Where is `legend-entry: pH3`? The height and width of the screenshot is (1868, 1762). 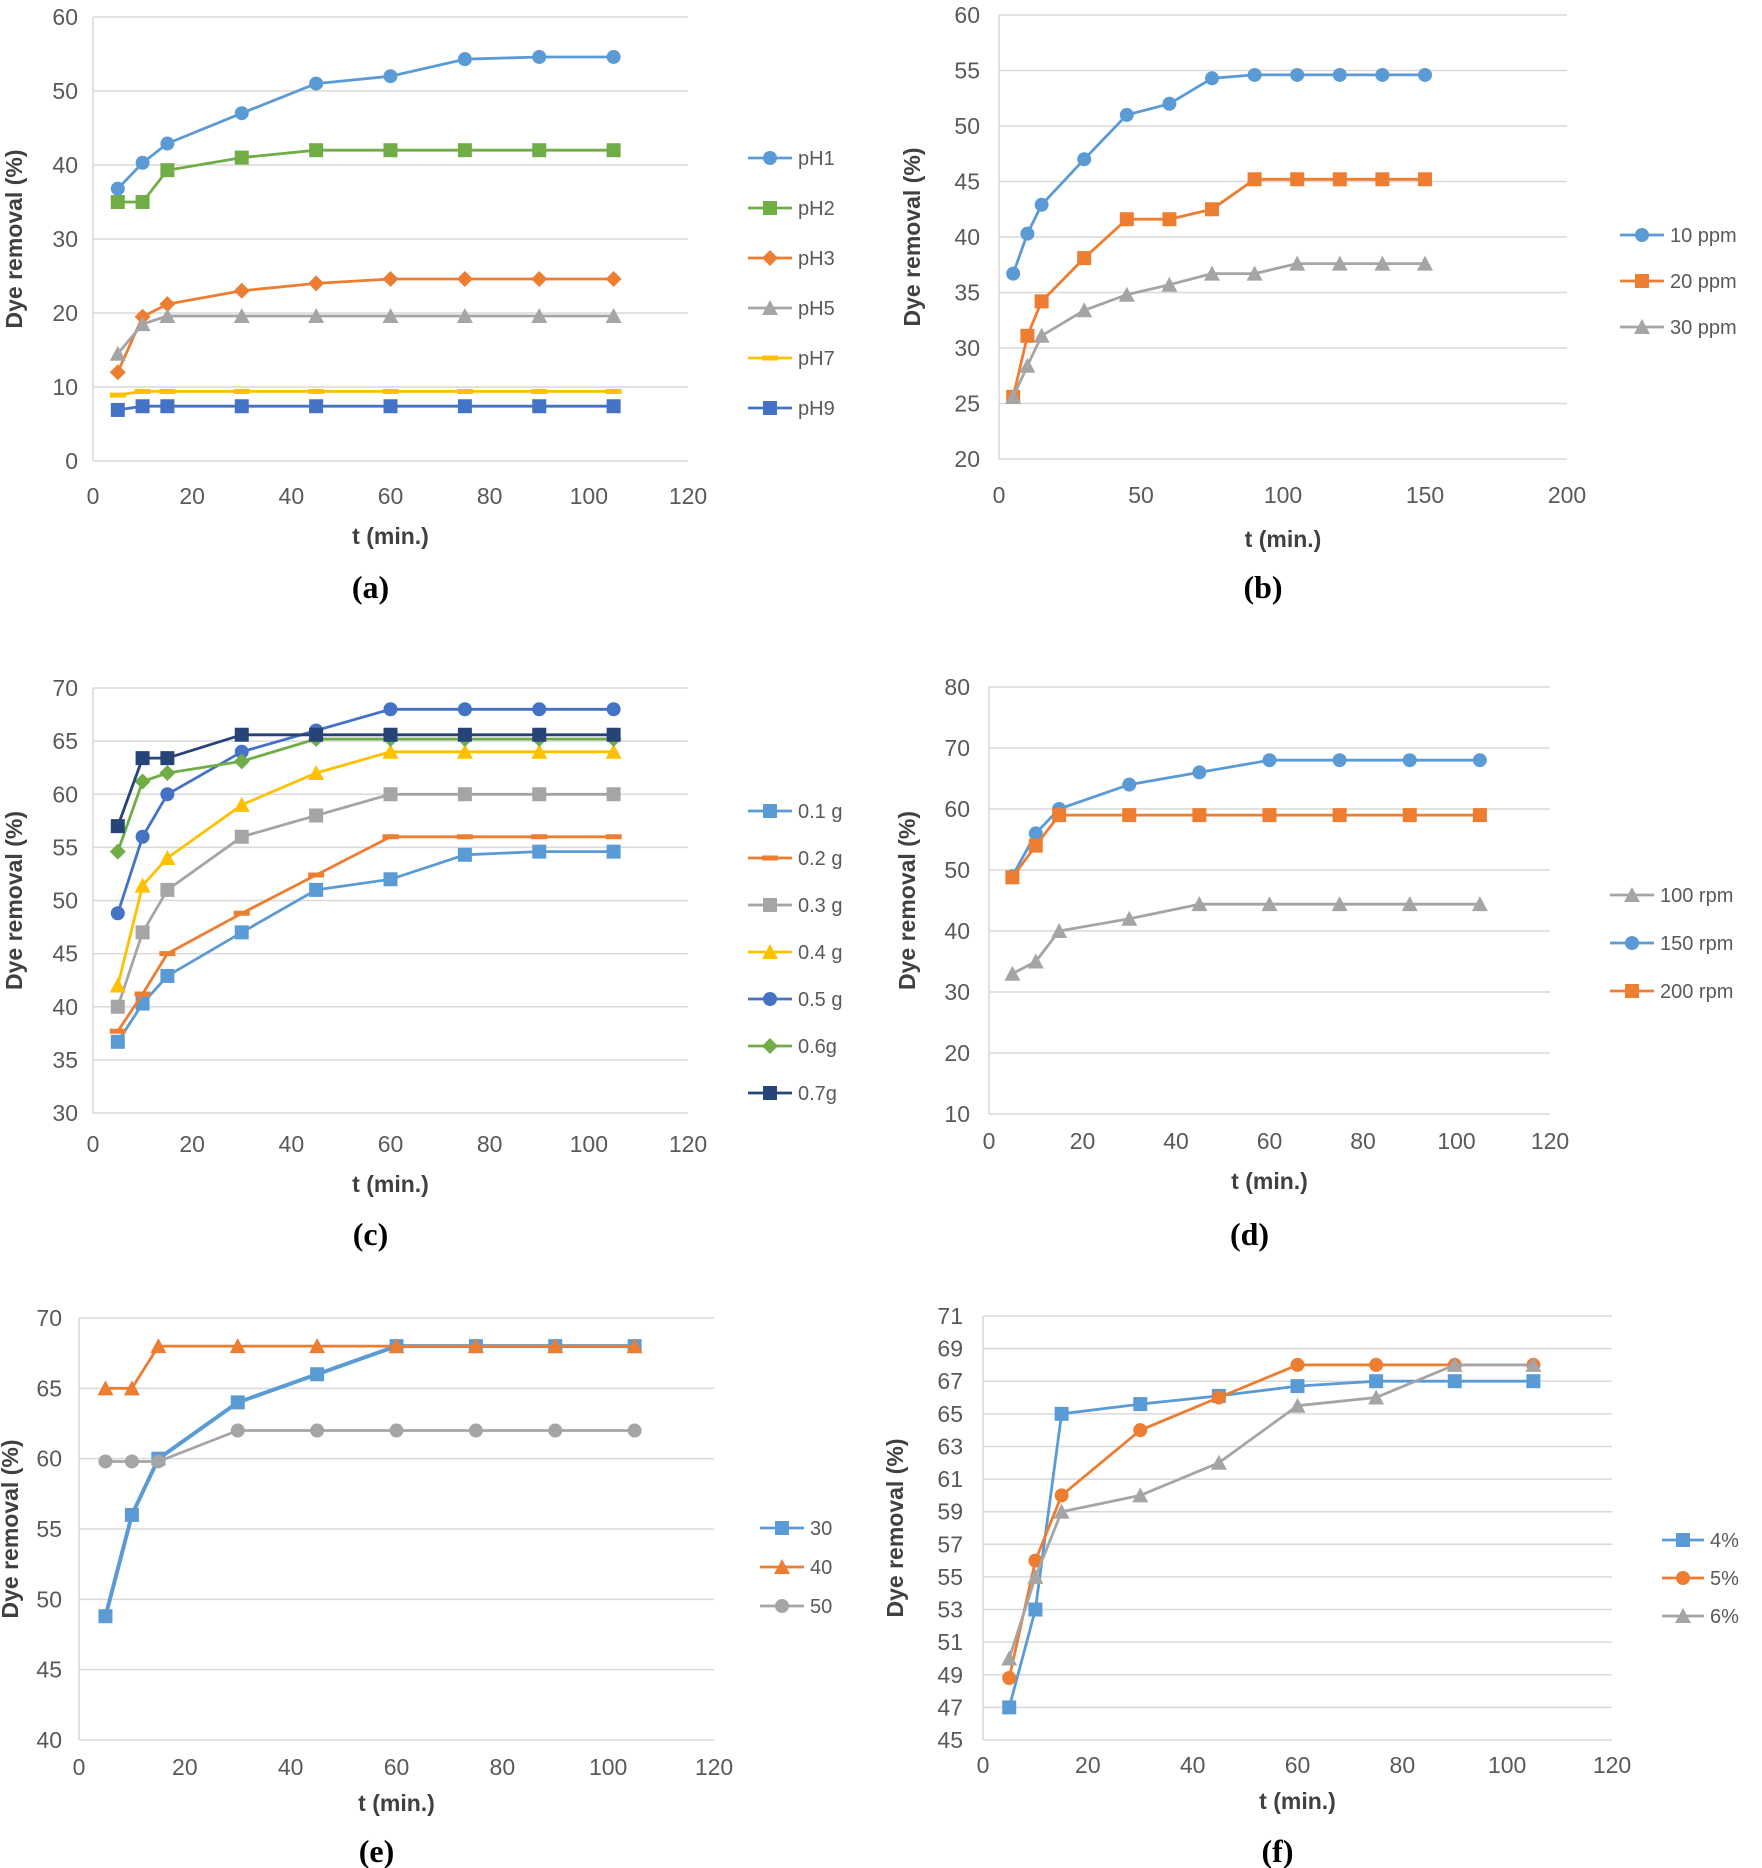 legend-entry: pH3 is located at coordinates (816, 259).